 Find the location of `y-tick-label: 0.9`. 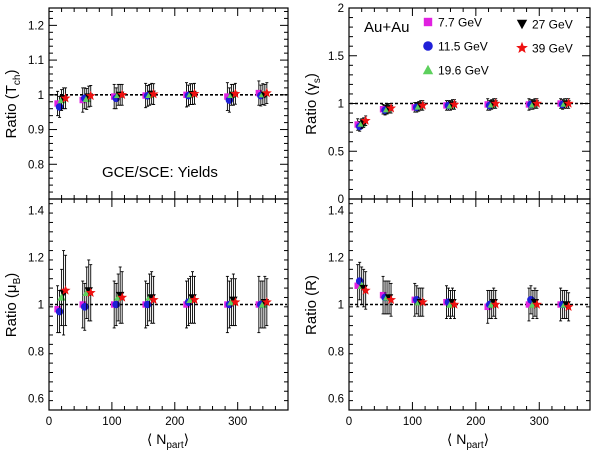

y-tick-label: 0.9 is located at coordinates (36, 131).